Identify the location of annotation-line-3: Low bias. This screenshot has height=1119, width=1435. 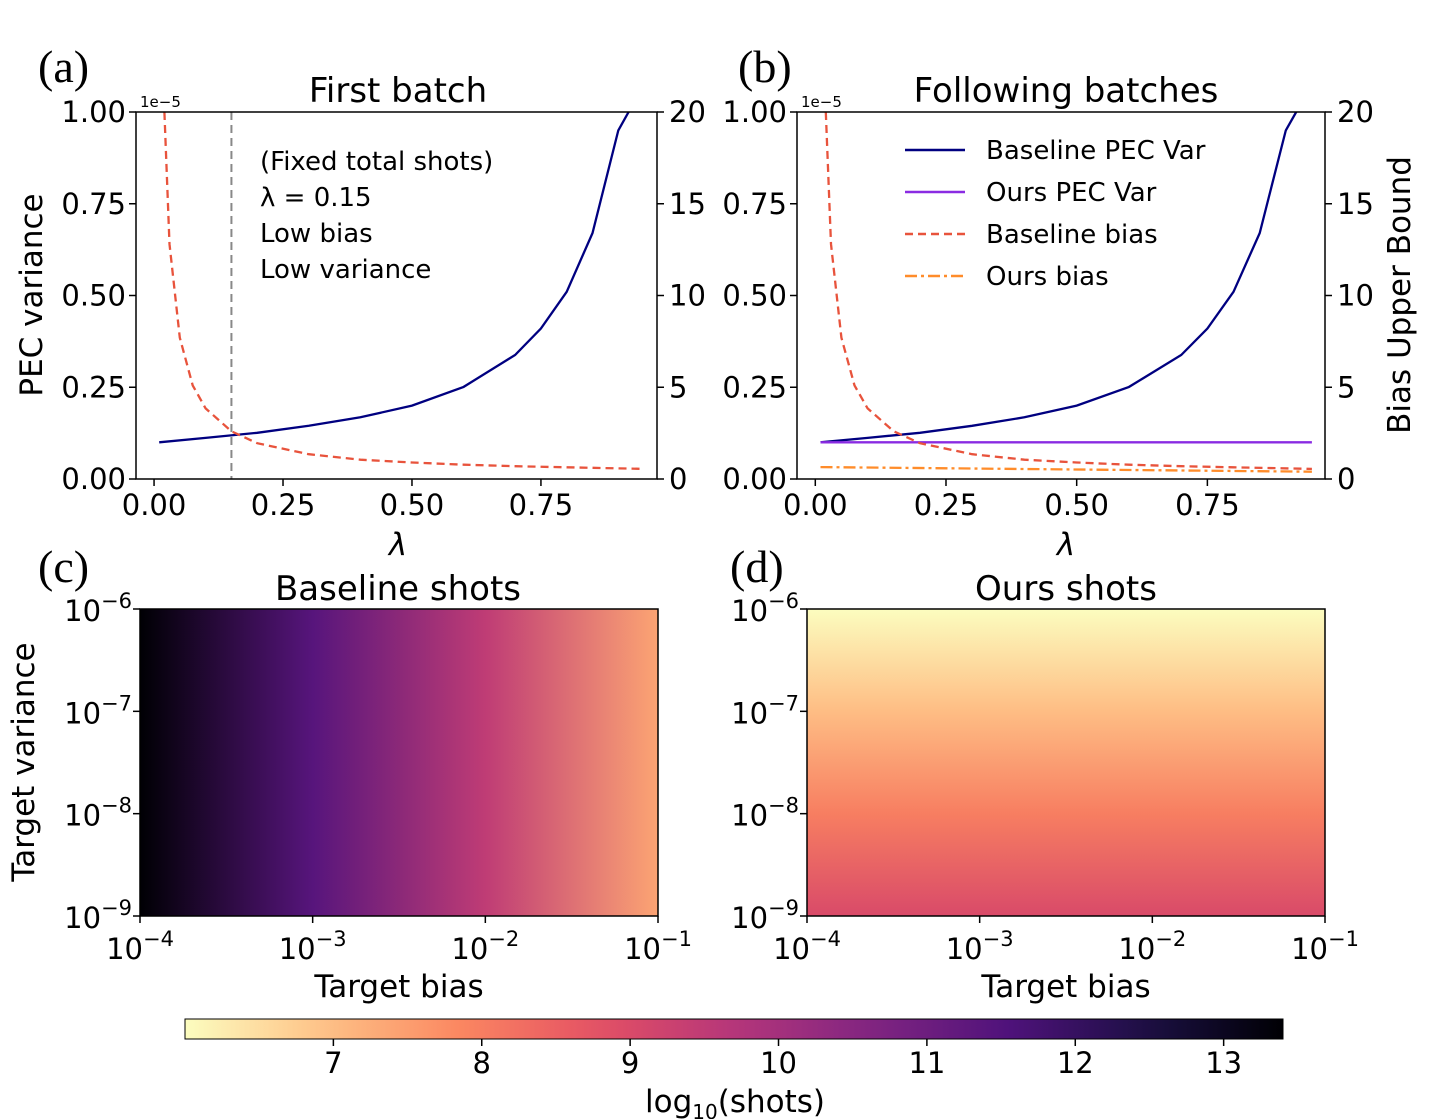
(316, 234).